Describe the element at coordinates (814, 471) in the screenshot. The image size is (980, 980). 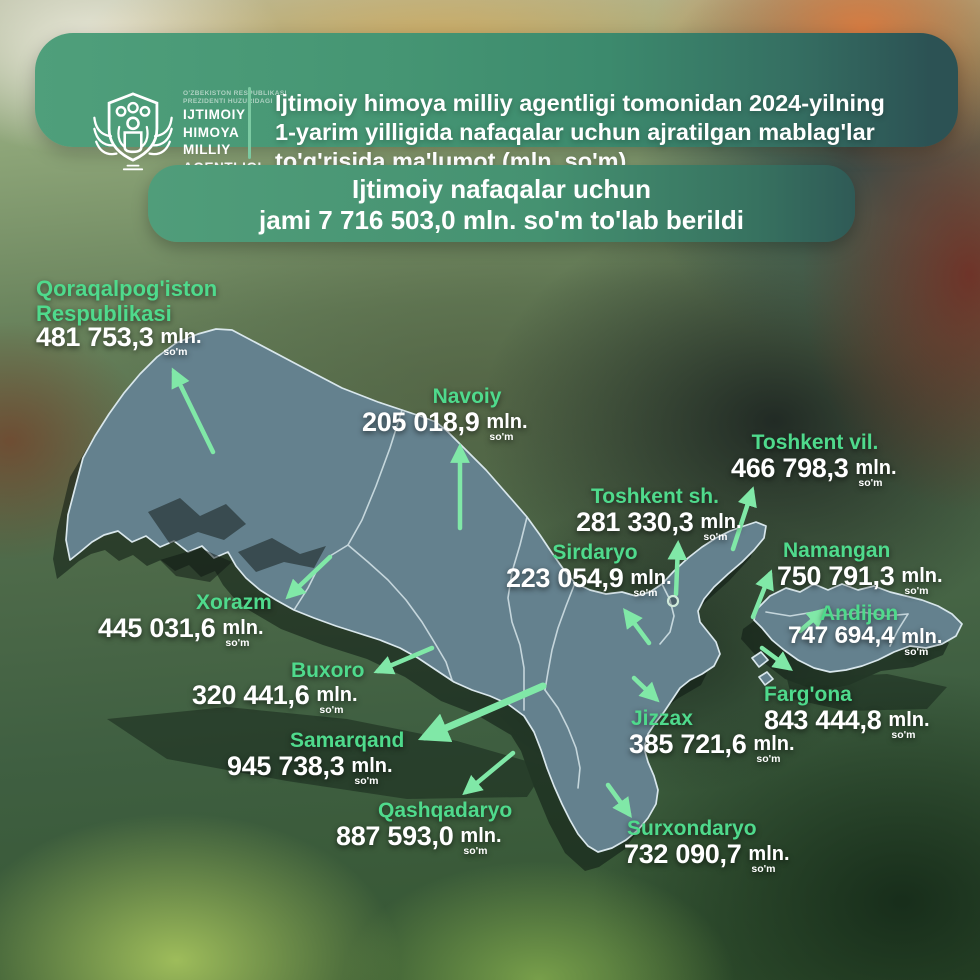
I see `region-value-toshkent-vil: 466 798,3 mln. so'm` at that location.